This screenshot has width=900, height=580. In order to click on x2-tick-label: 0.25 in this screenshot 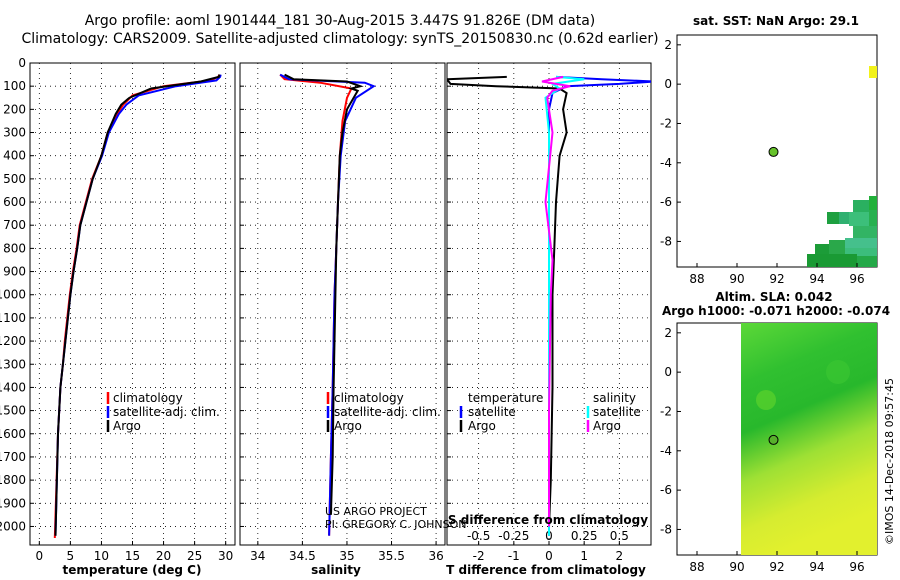, I will do `click(584, 536)`.